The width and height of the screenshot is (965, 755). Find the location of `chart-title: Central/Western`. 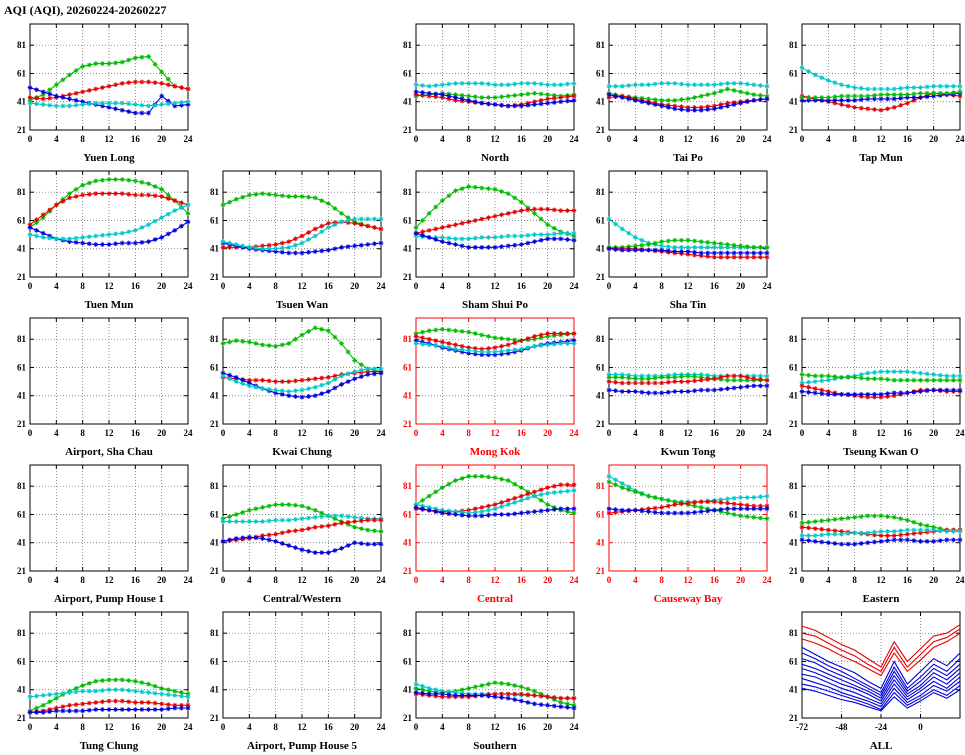

chart-title: Central/Western is located at coordinates (302, 599).